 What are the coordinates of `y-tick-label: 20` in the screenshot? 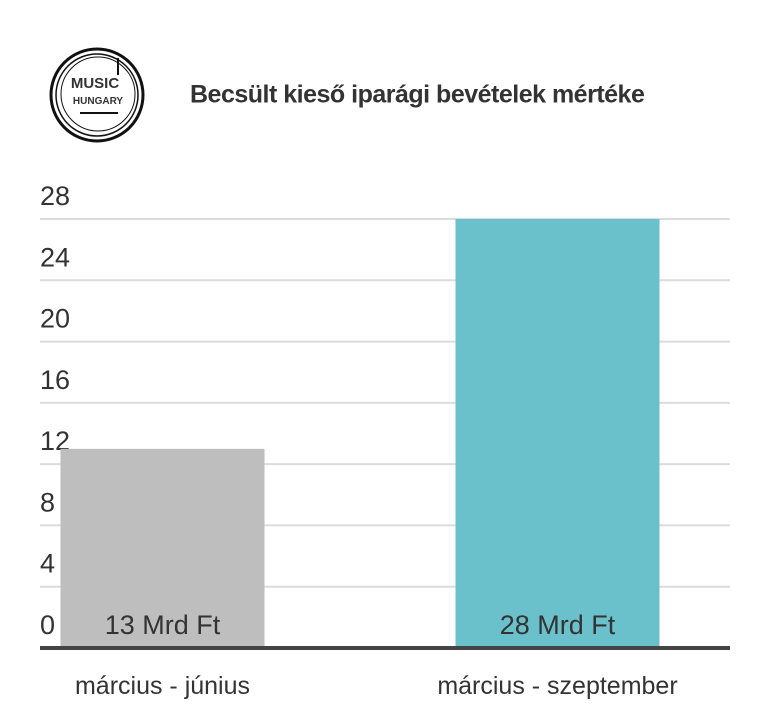 It's located at (55, 319).